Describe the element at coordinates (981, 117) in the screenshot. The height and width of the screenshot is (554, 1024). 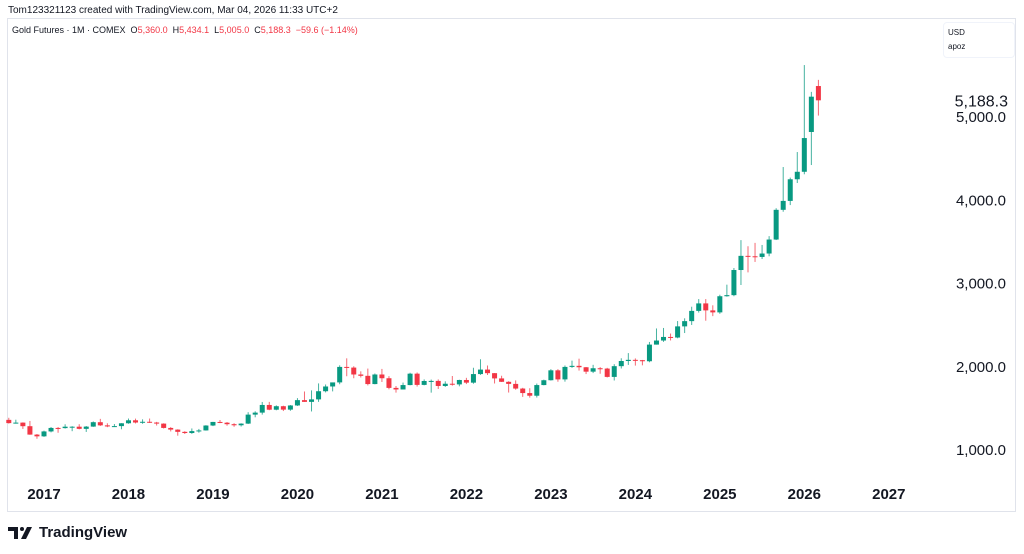
I see `price-axis-label: 5,000.0` at that location.